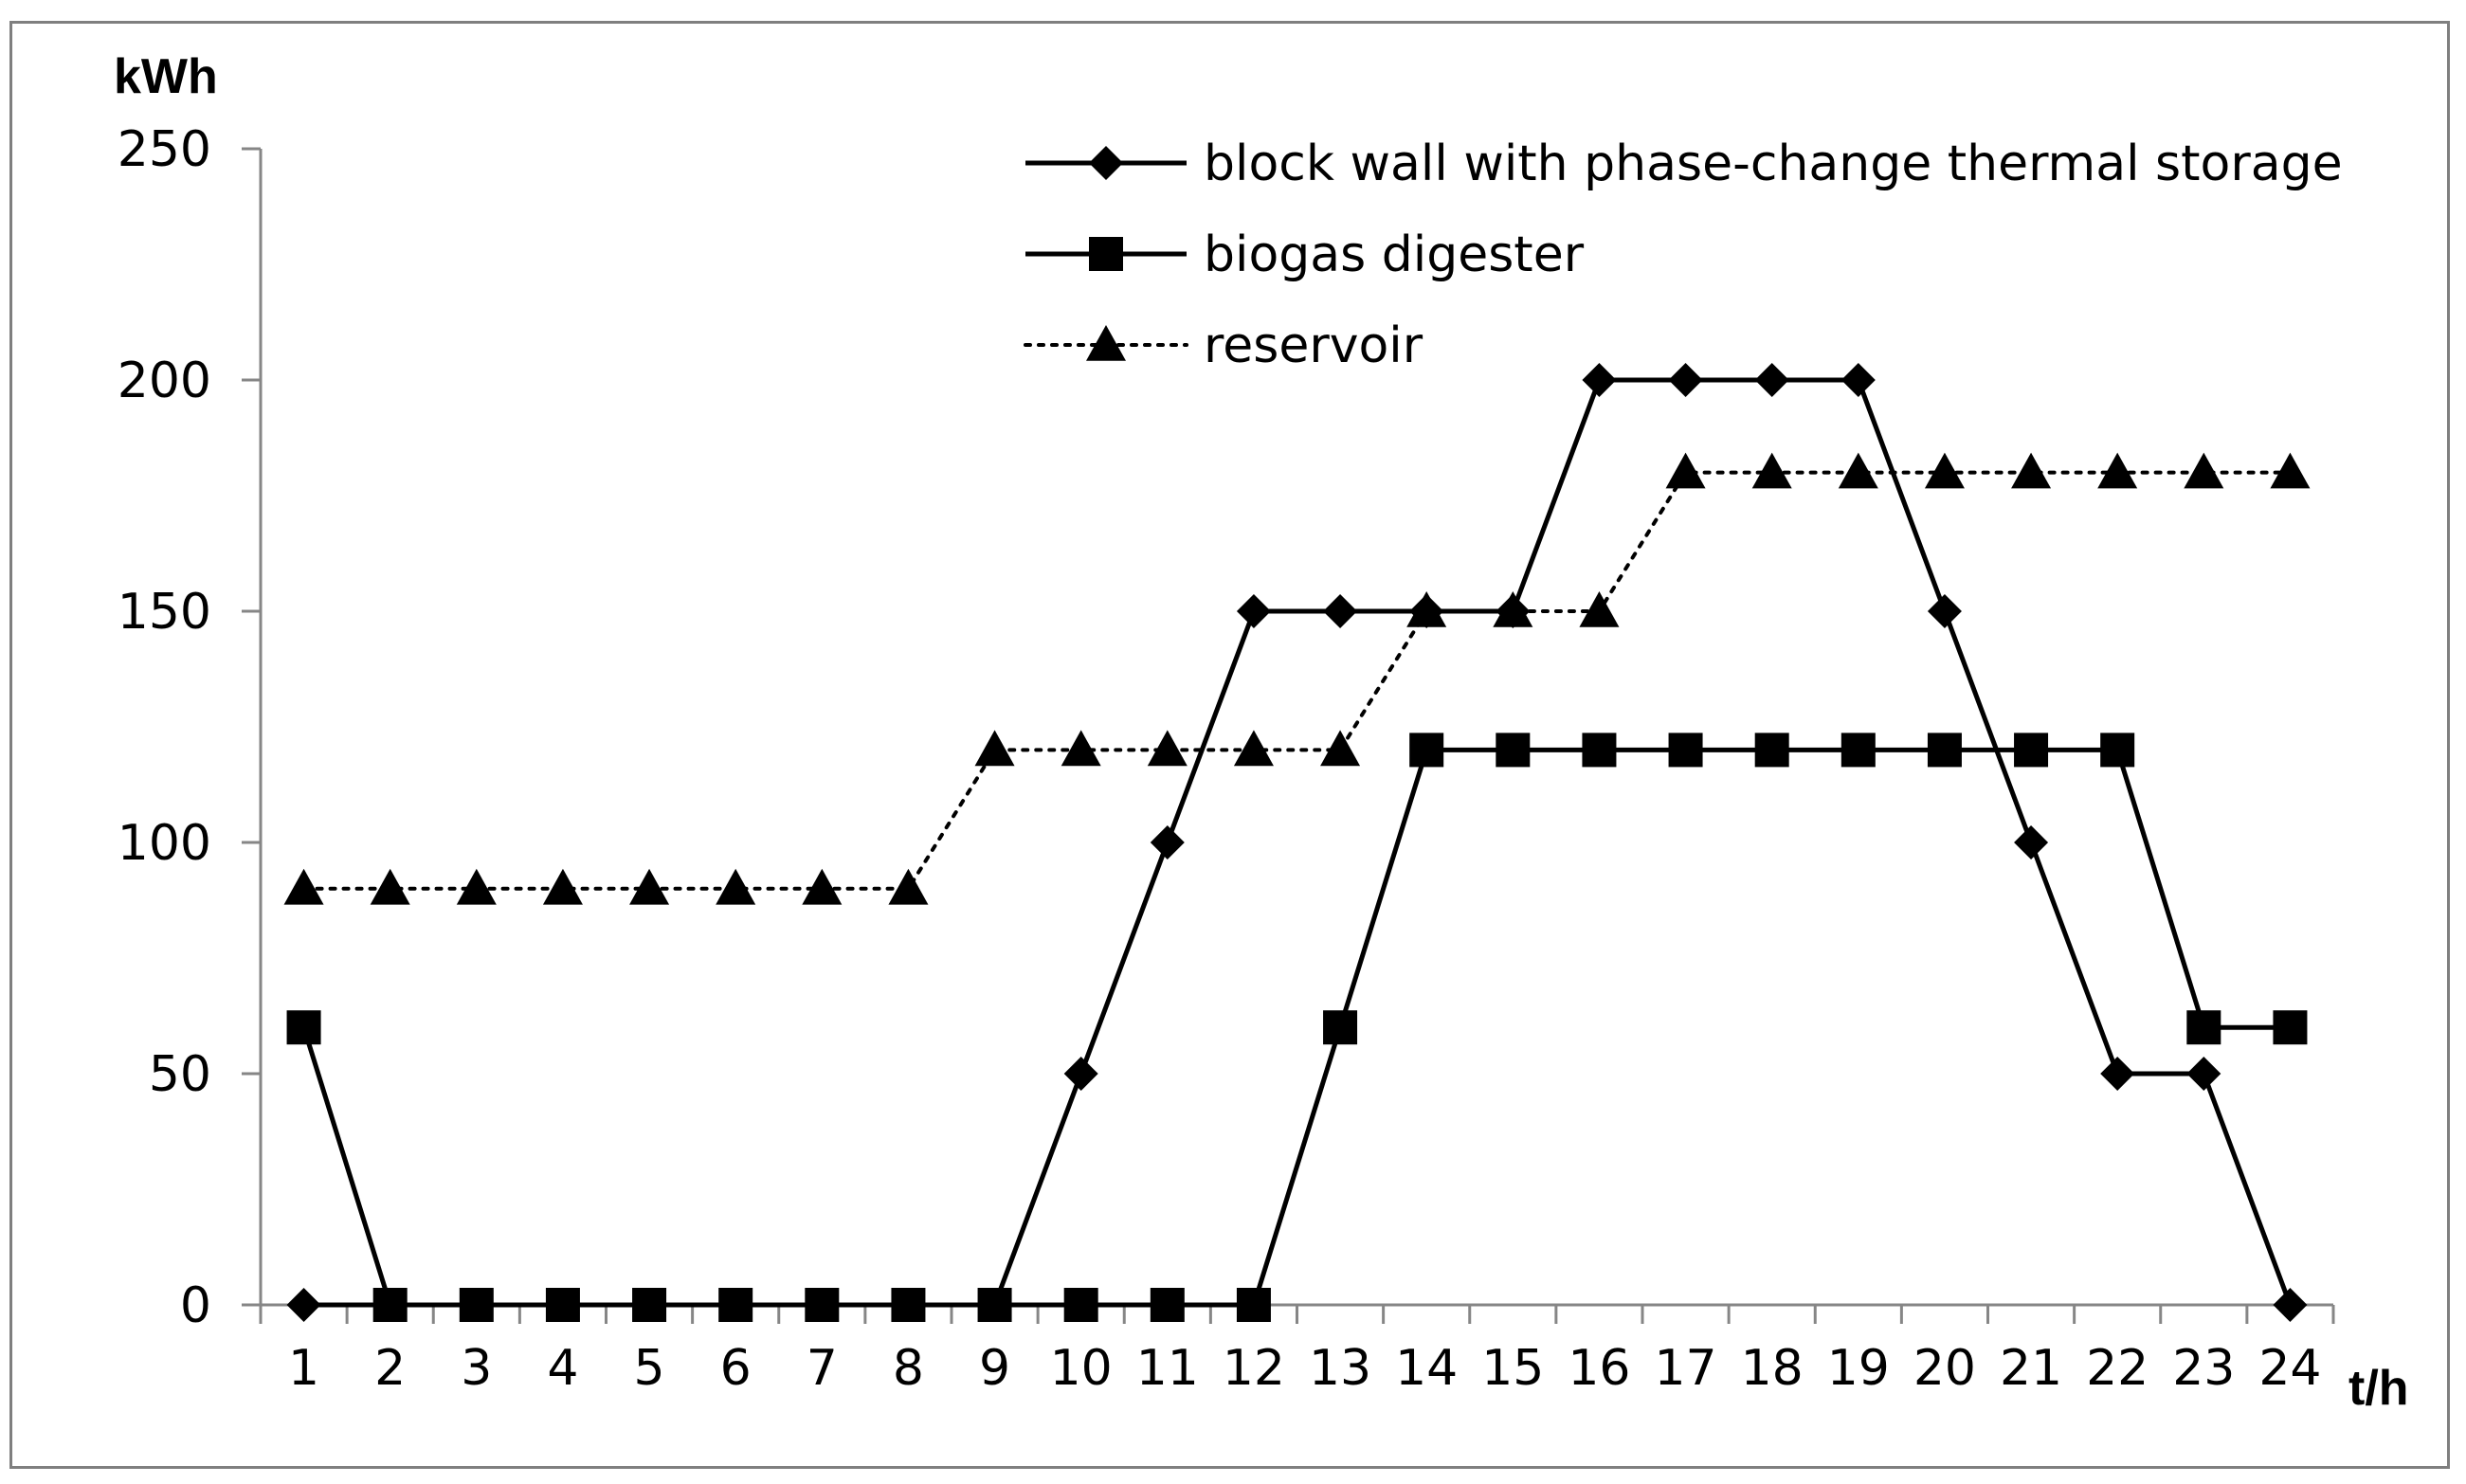 Image resolution: width=2466 pixels, height=1484 pixels. What do you see at coordinates (1685, 1368) in the screenshot?
I see `x-tick-label: 17` at bounding box center [1685, 1368].